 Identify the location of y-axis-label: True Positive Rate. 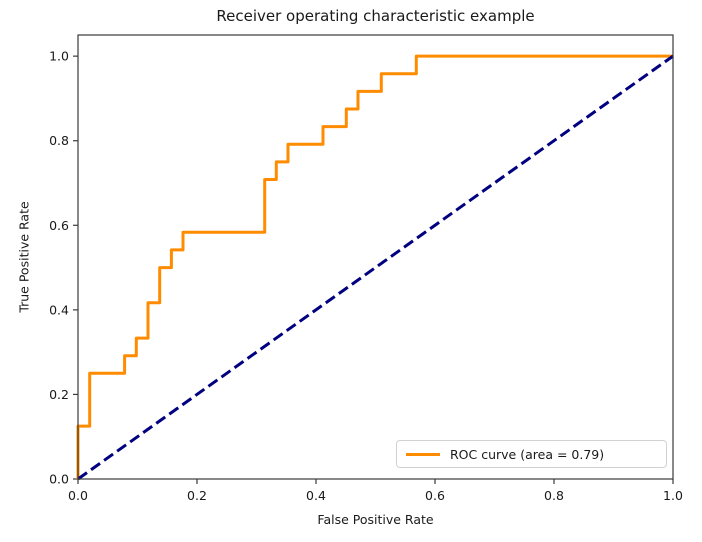
(24, 257).